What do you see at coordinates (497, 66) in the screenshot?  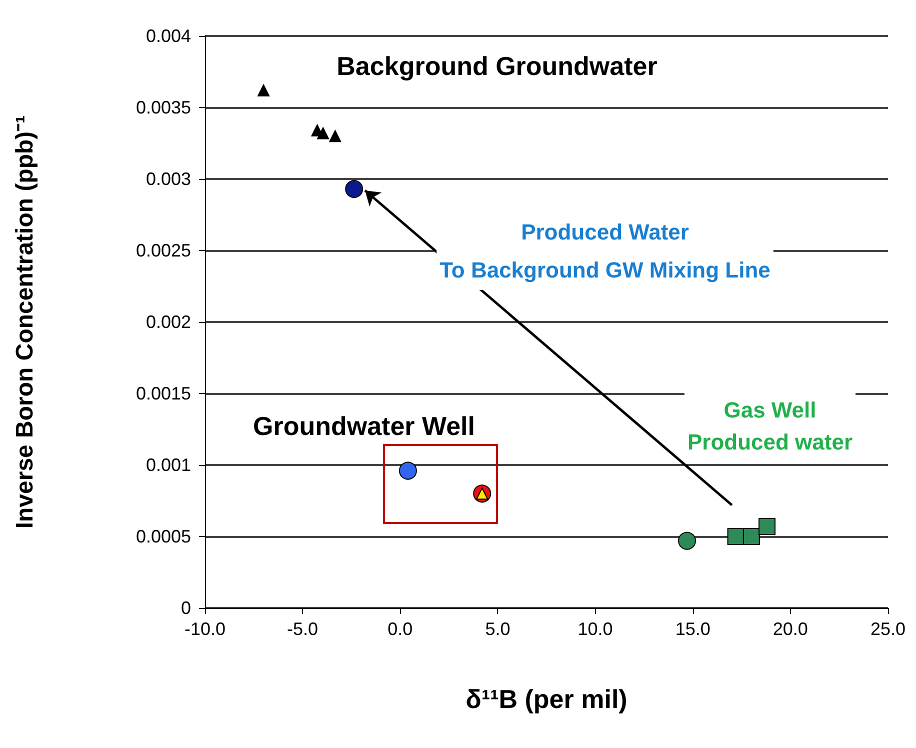 I see `annotation: Background Groundwater` at bounding box center [497, 66].